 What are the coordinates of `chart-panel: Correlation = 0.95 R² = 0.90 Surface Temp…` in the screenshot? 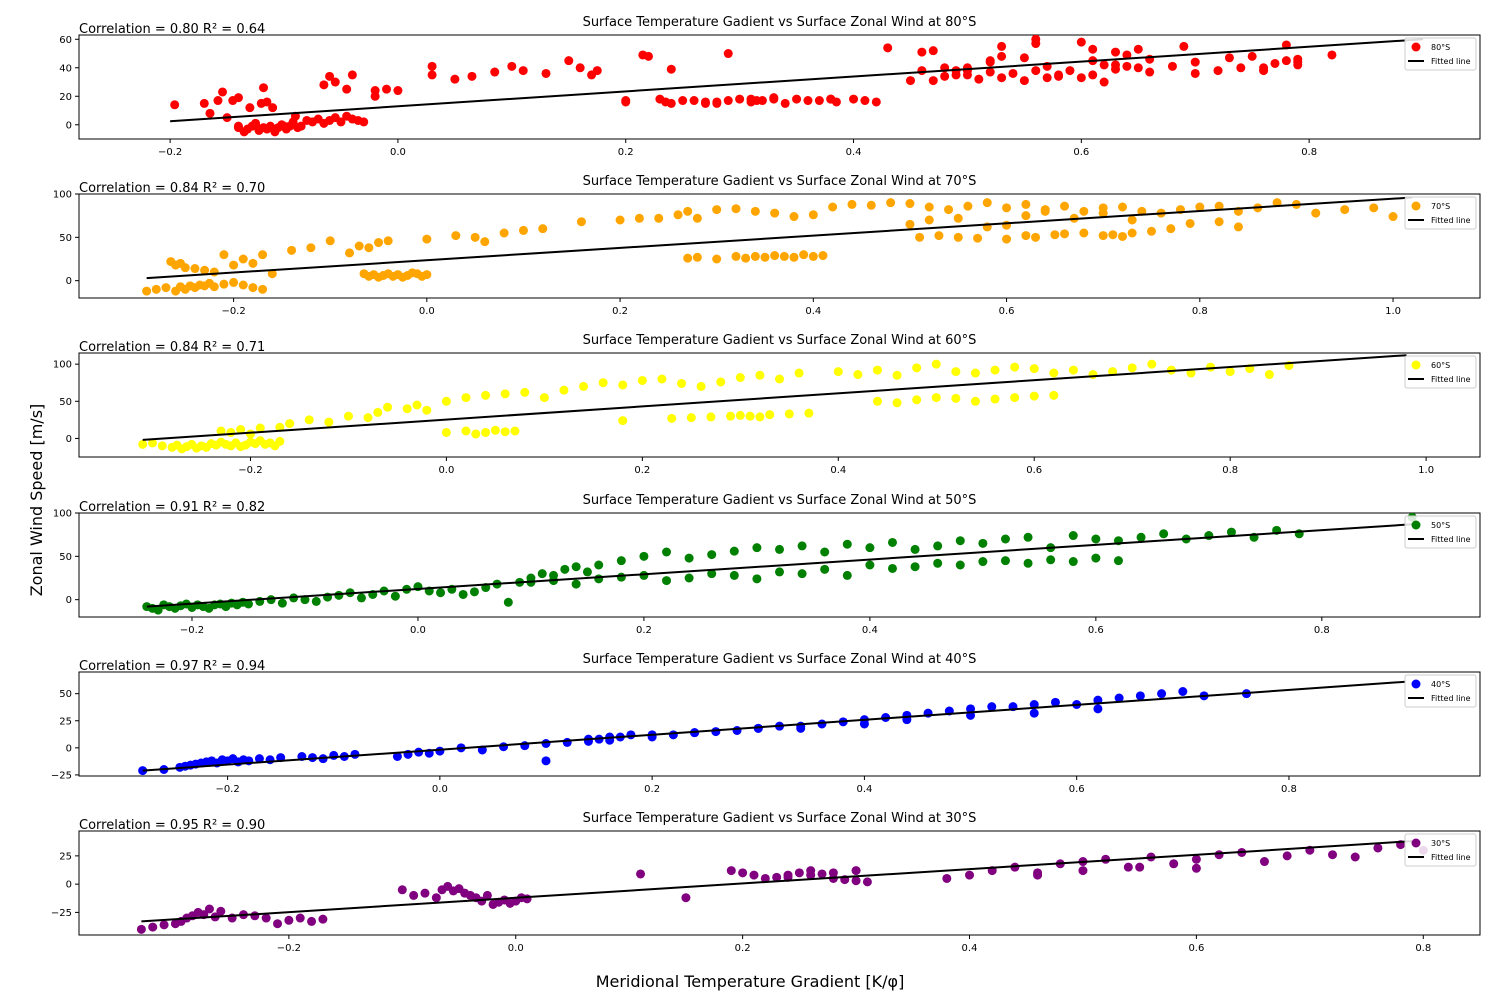 It's located at (766, 882).